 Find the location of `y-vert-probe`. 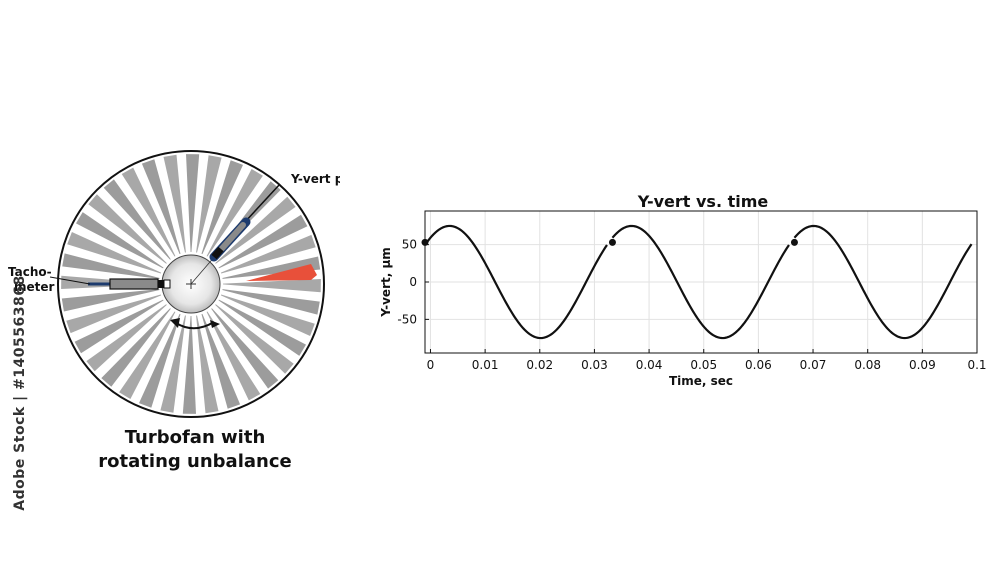

y-vert-probe is located at coordinates (245, 222).